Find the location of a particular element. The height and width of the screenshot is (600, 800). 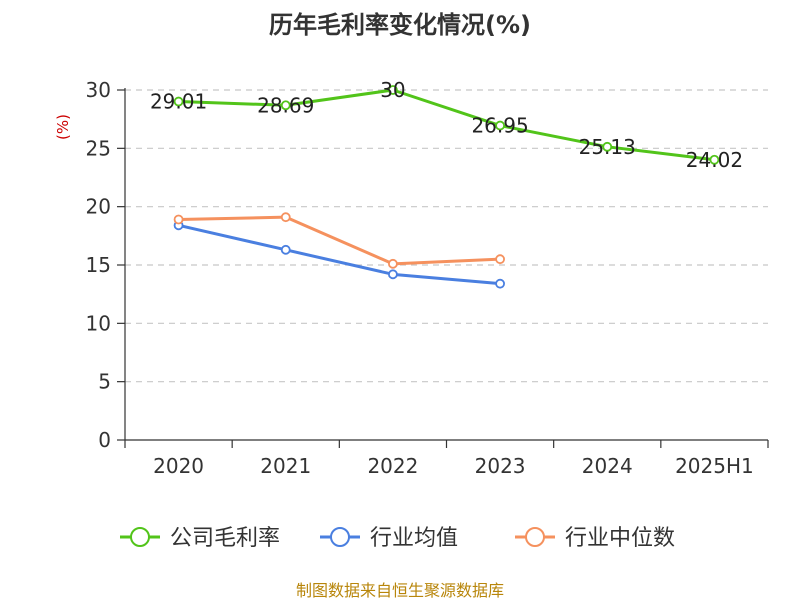

y-tick-label: 10 is located at coordinates (98, 323).